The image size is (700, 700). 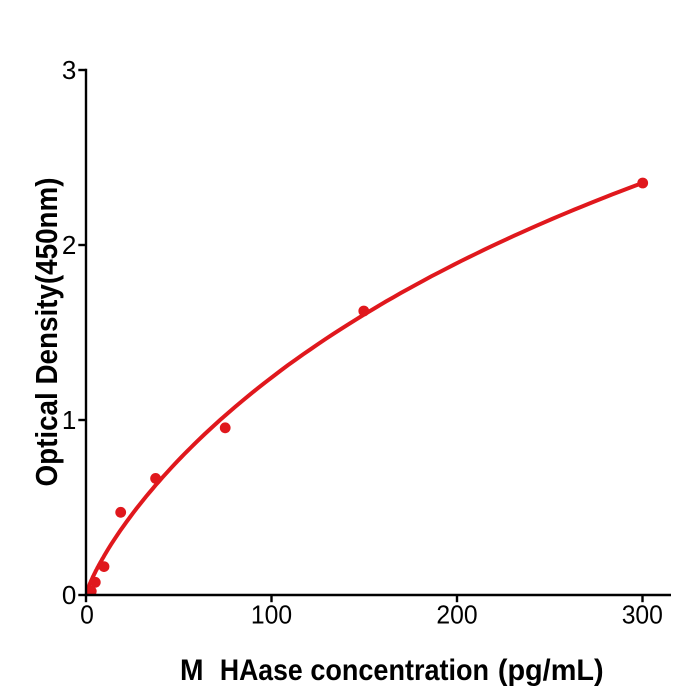 What do you see at coordinates (261, 671) in the screenshot?
I see `svg-text: HAase` at bounding box center [261, 671].